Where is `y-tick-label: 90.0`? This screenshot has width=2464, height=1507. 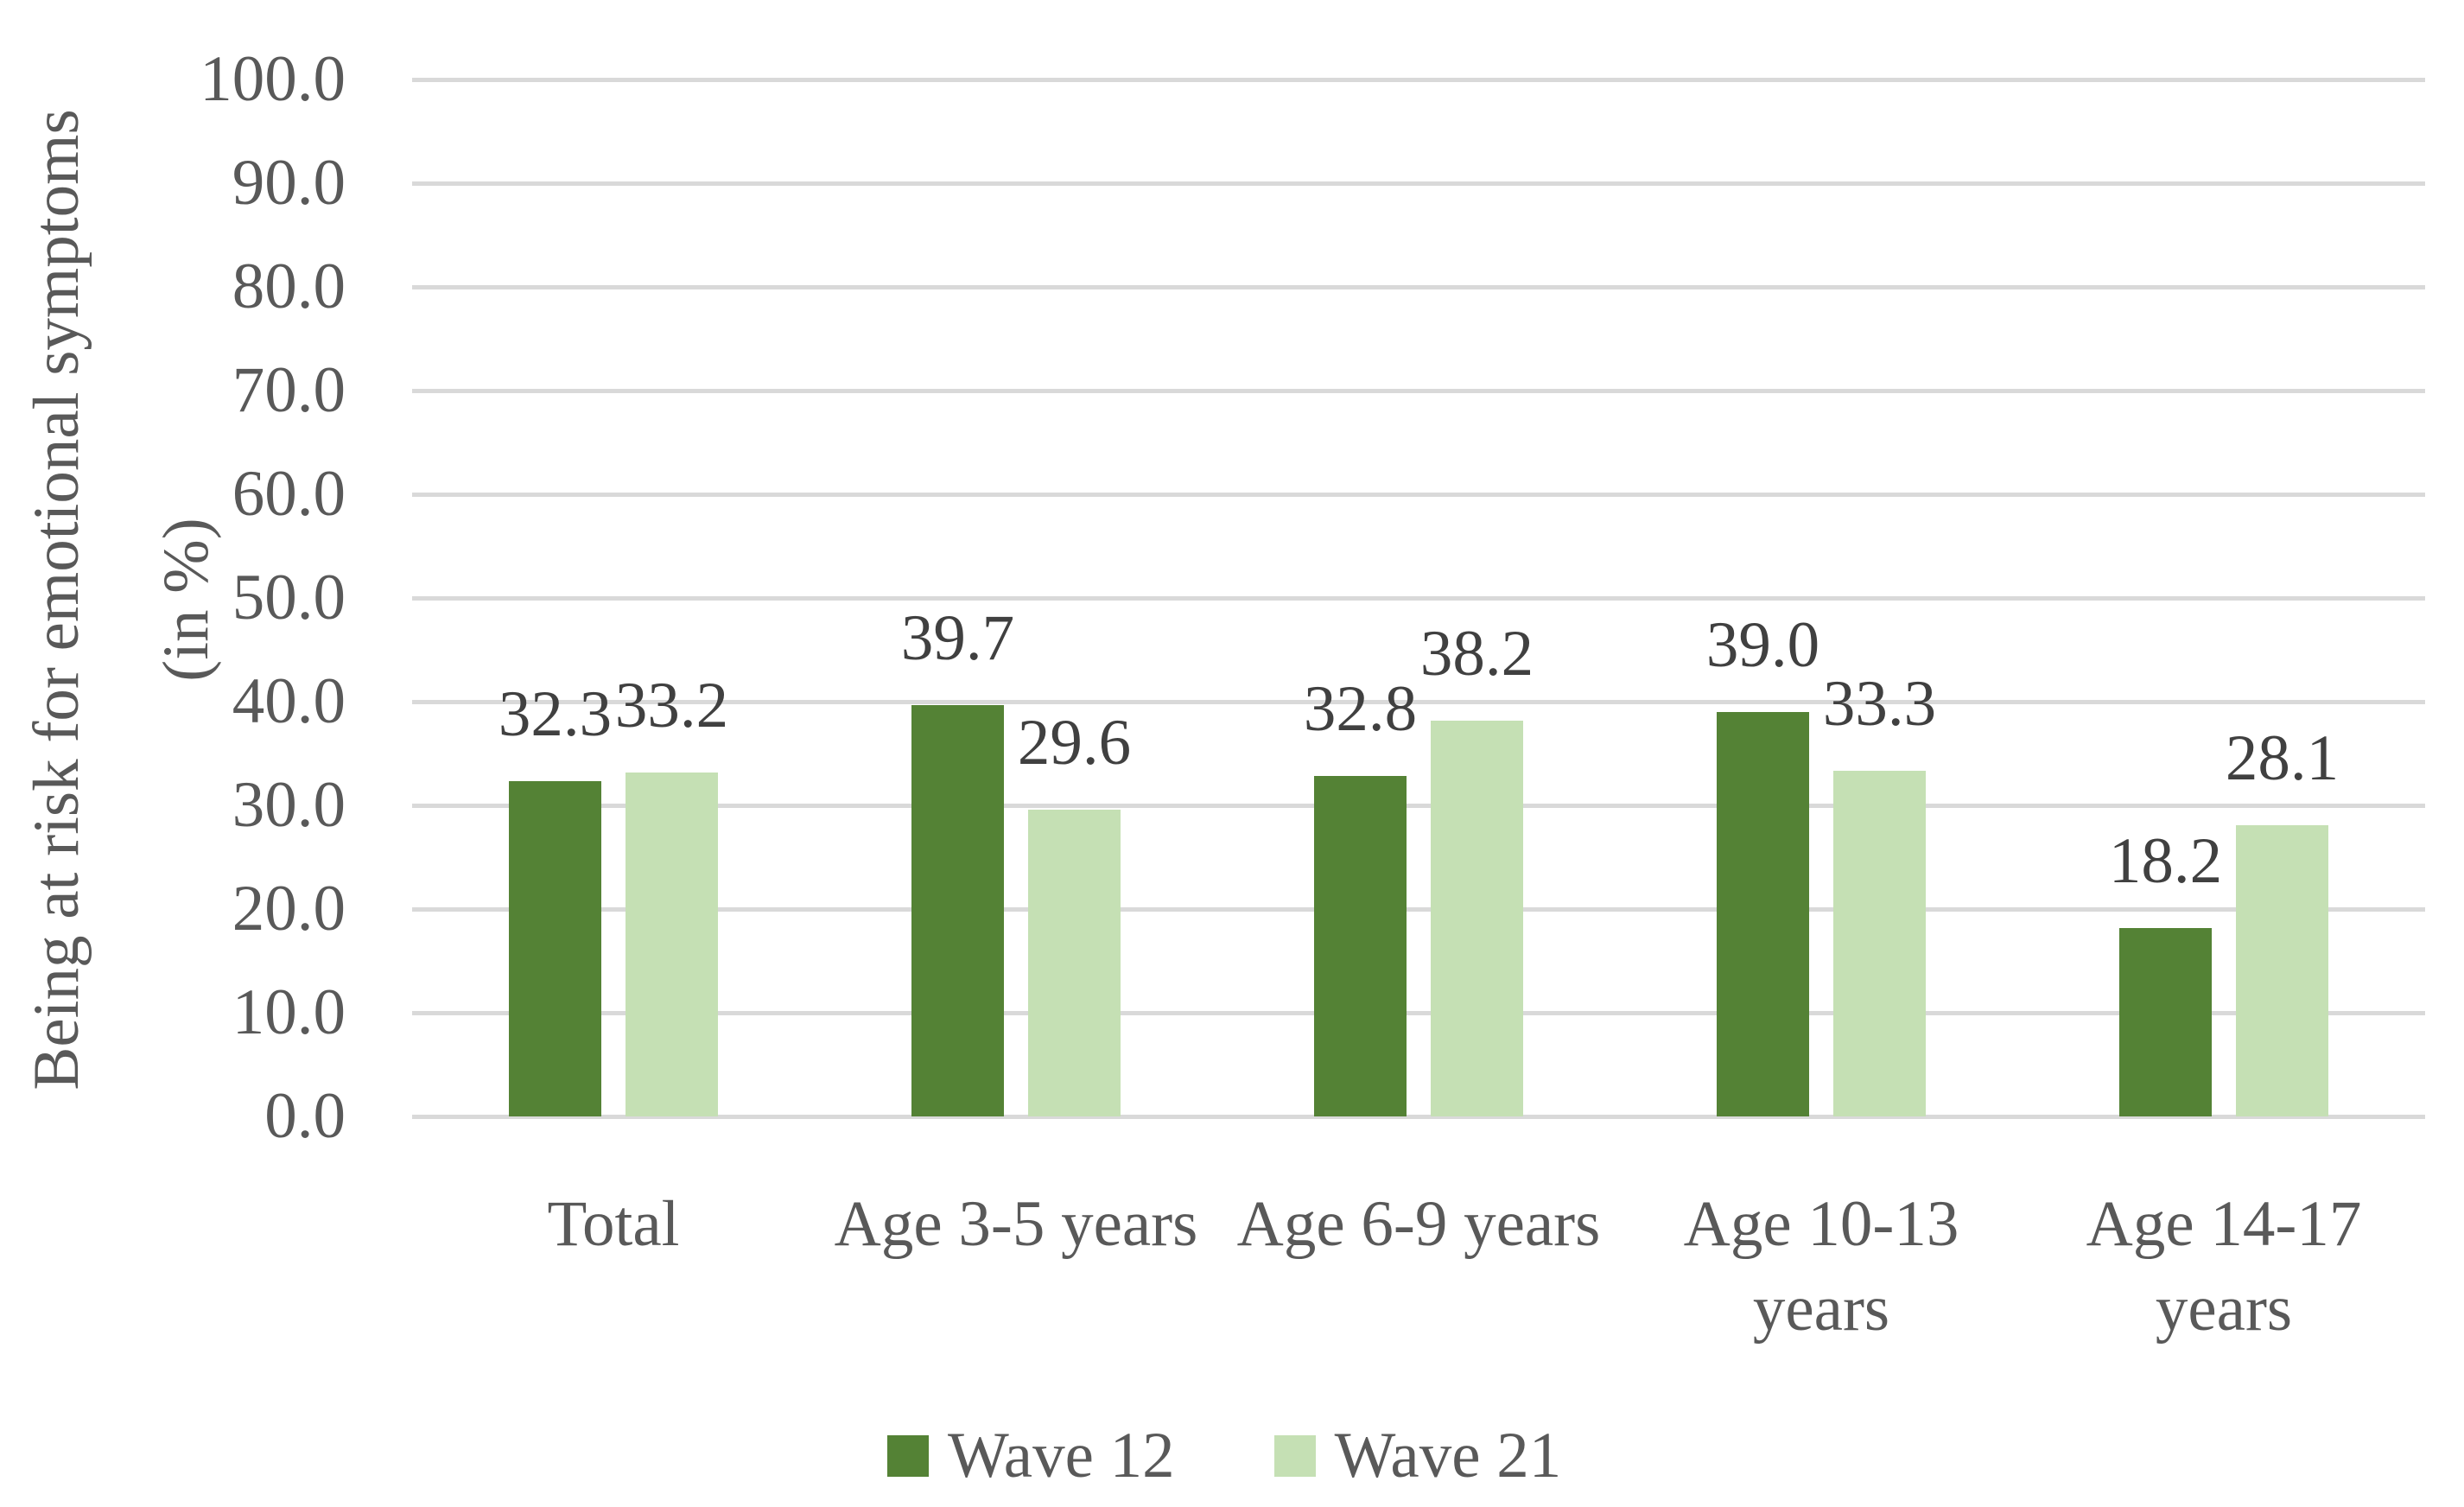
y-tick-label: 90.0 is located at coordinates (289, 183).